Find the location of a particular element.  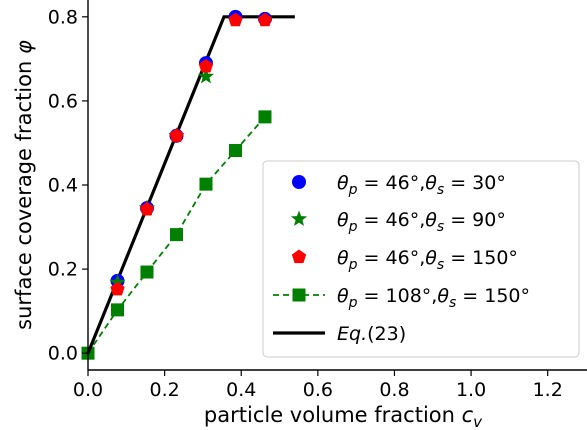

legend-label-eq: Eq. is located at coordinates (352, 334).